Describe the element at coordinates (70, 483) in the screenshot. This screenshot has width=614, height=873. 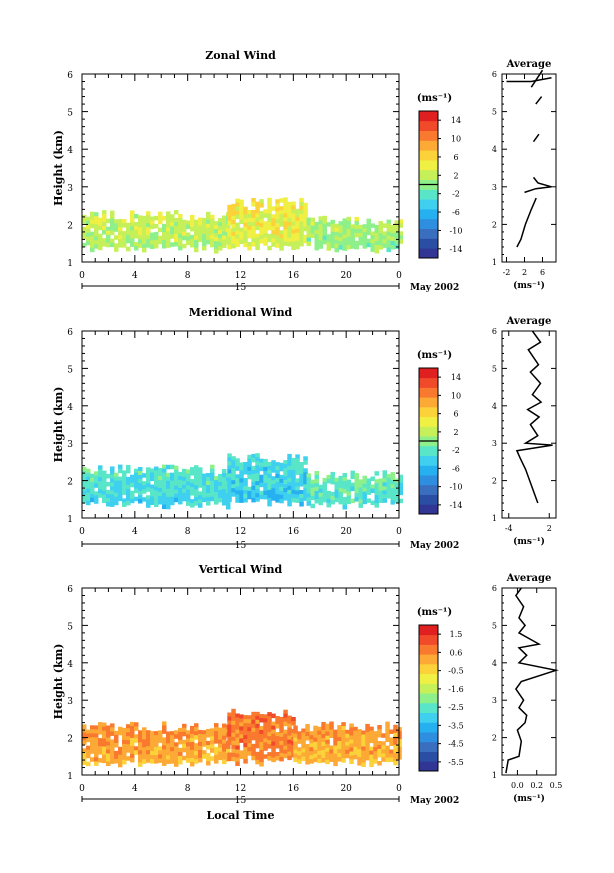
I see `y-tick-label: 2` at that location.